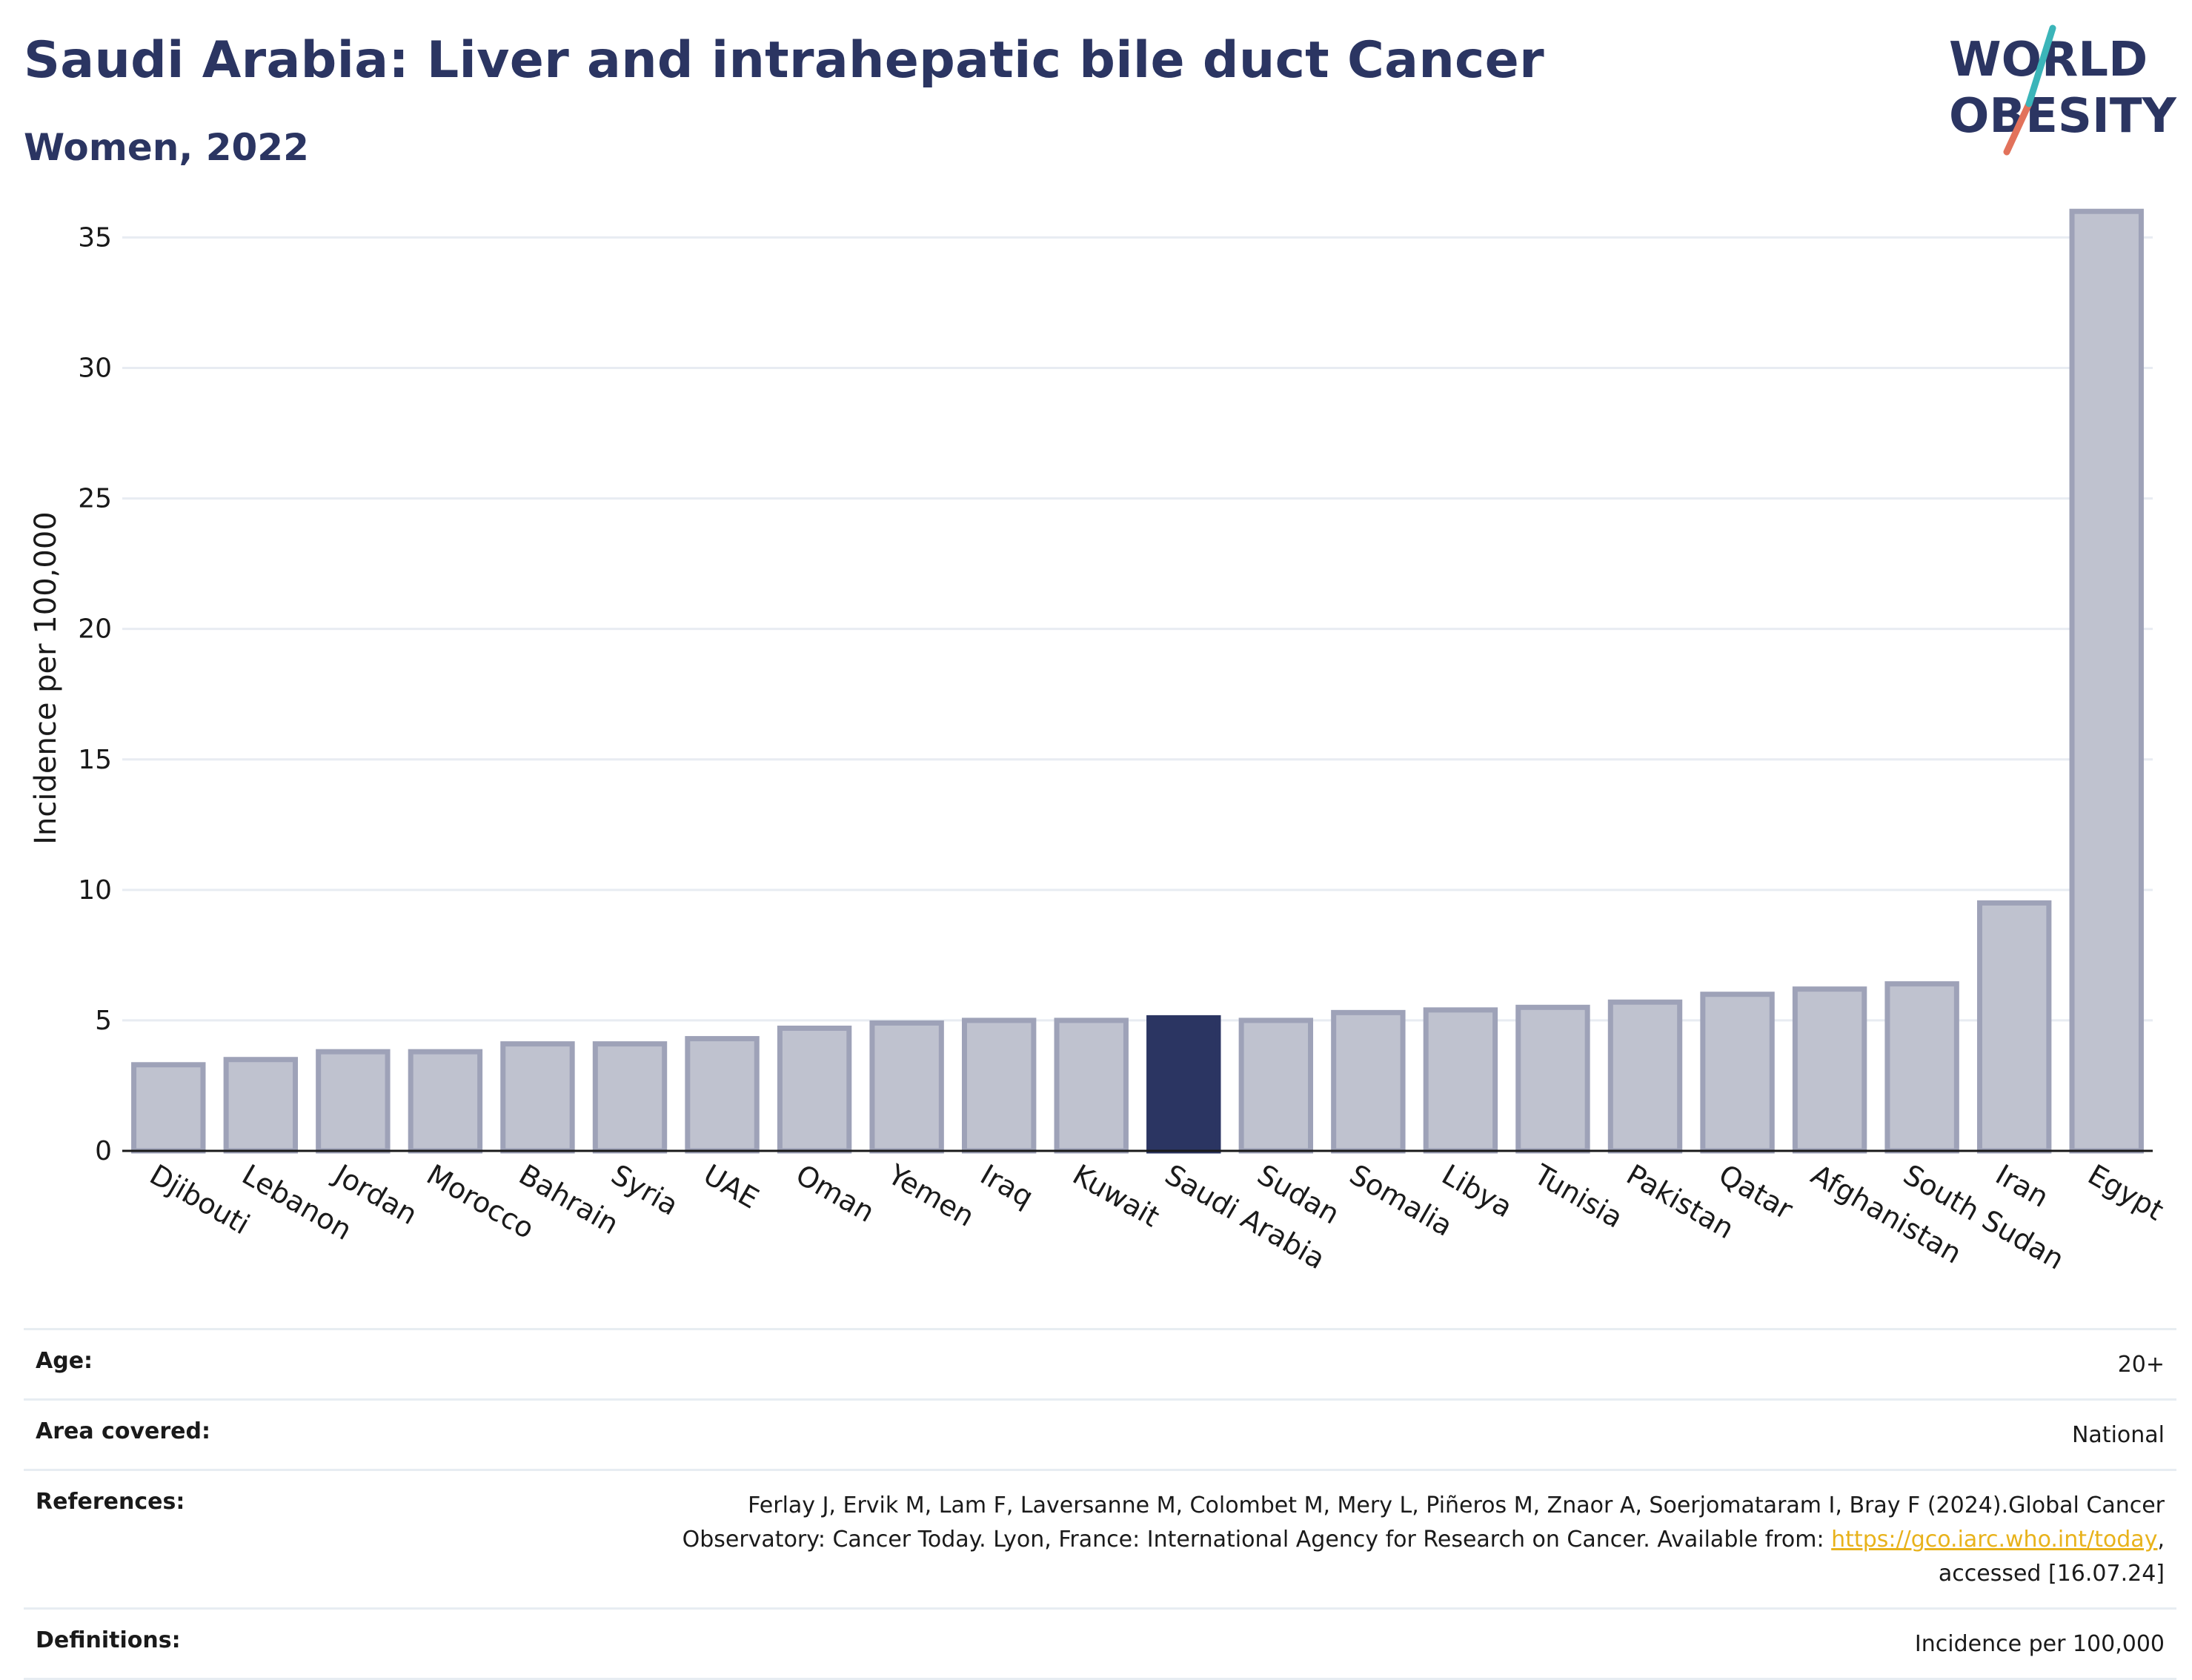 The width and height of the screenshot is (2192, 1680). What do you see at coordinates (1100, 1643) in the screenshot?
I see `meta-row-definitions: Definitions: Incidence per 100,000` at bounding box center [1100, 1643].